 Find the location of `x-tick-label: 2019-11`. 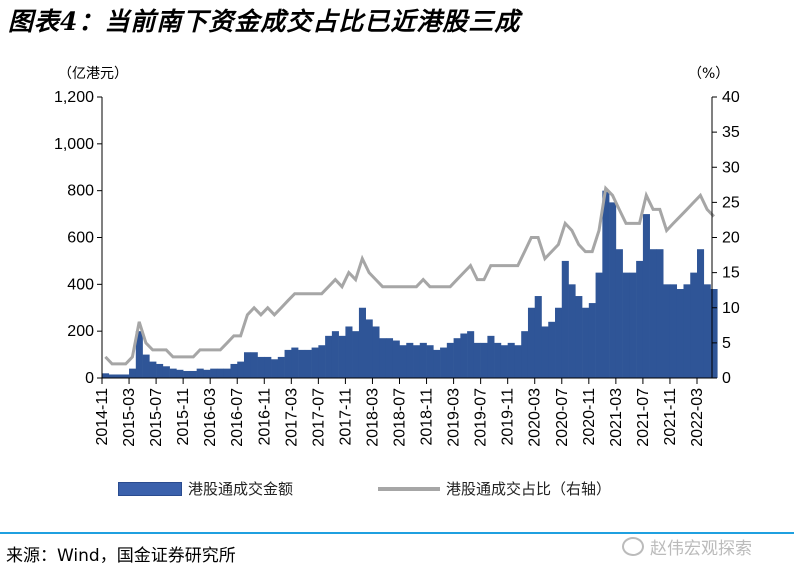

x-tick-label: 2019-11 is located at coordinates (508, 417).